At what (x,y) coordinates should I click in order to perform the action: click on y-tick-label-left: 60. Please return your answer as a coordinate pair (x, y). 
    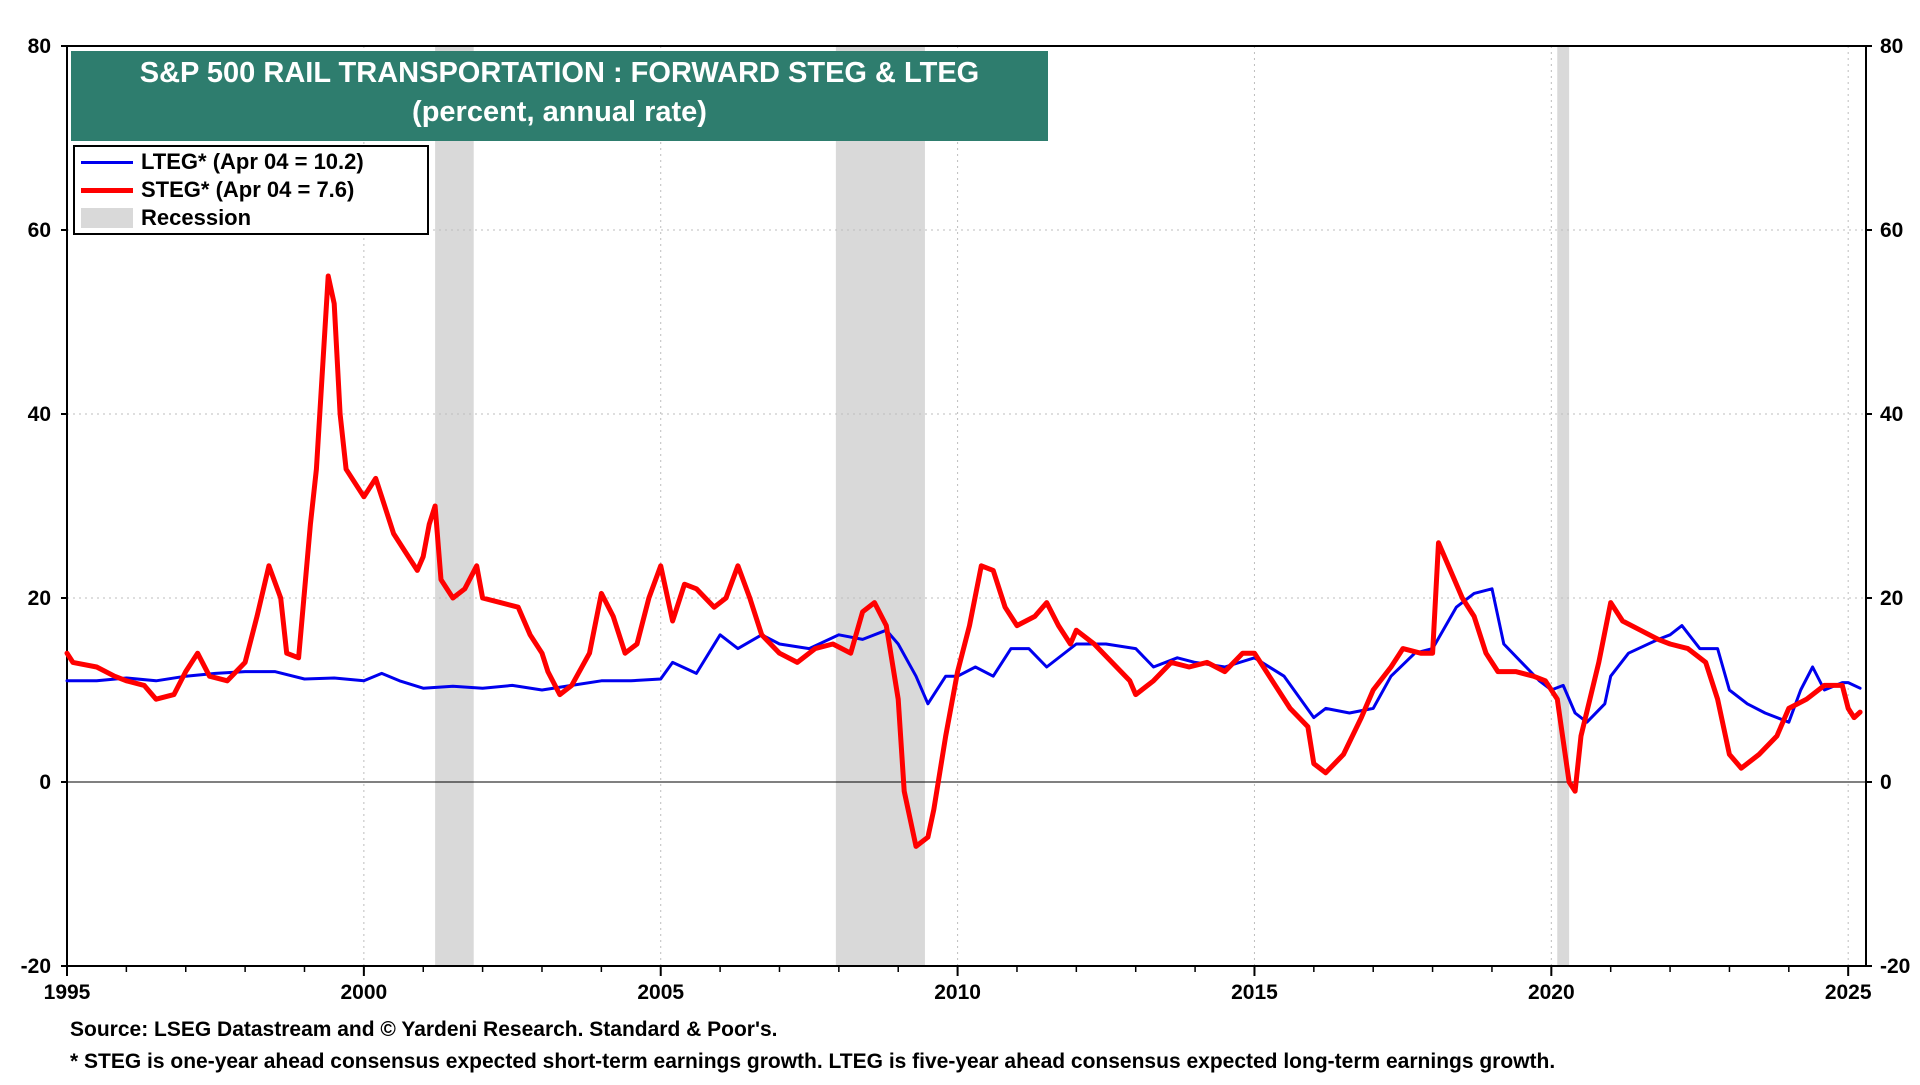
    Looking at the image, I should click on (39, 230).